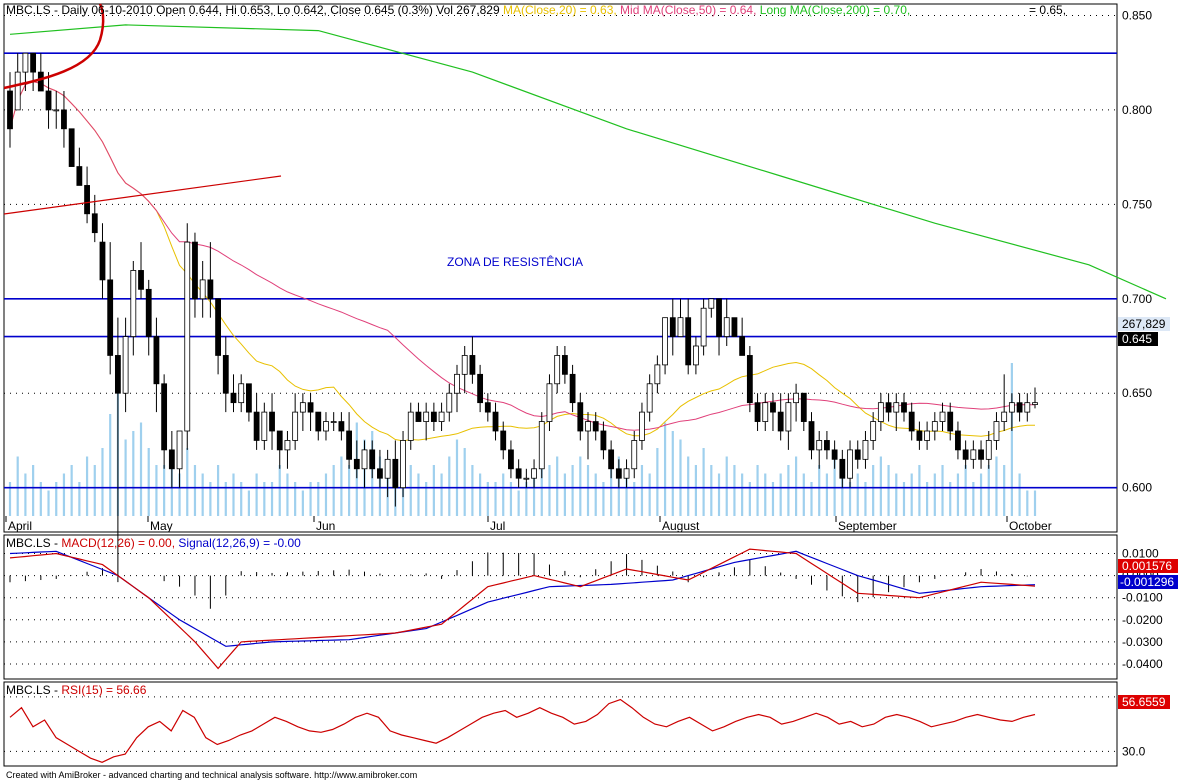 The image size is (1179, 781). What do you see at coordinates (1137, 393) in the screenshot?
I see `price-tick-label: 0.650` at bounding box center [1137, 393].